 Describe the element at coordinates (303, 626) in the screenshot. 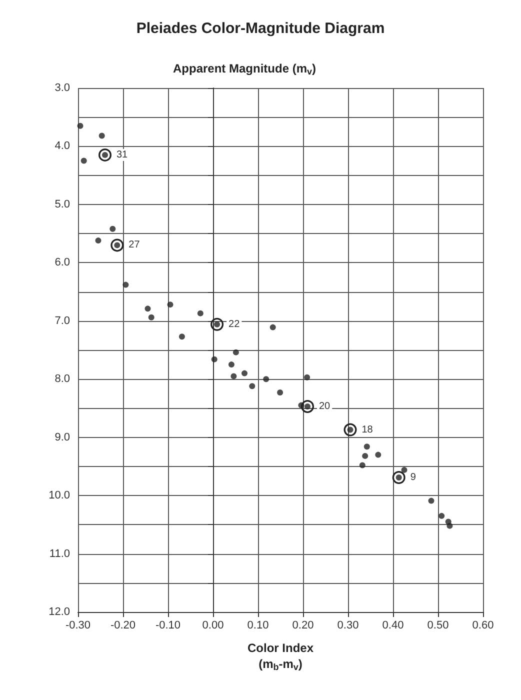

I see `x-tick-label: 0.20` at that location.